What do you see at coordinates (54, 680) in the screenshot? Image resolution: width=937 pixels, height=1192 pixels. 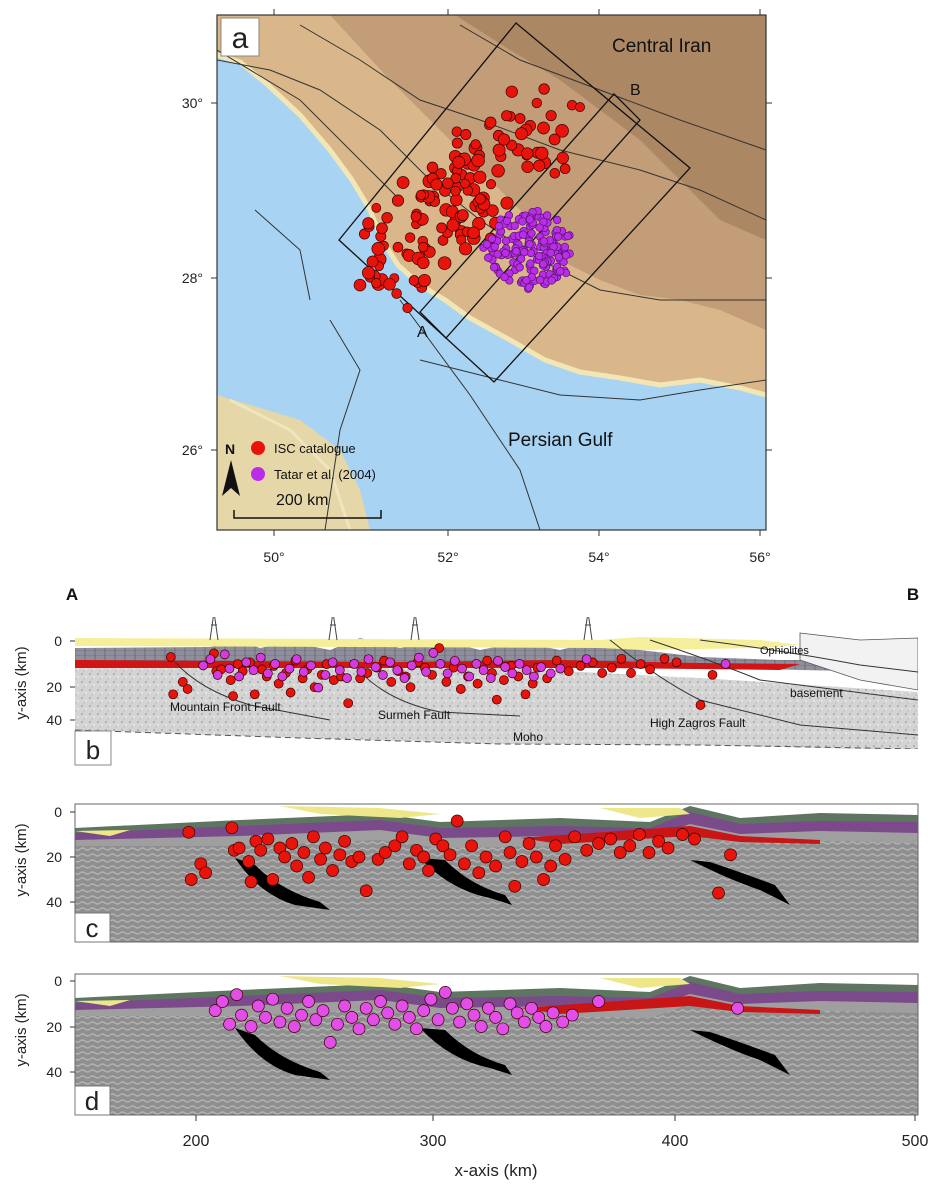 I see `section-yticks: 0 20 40` at bounding box center [54, 680].